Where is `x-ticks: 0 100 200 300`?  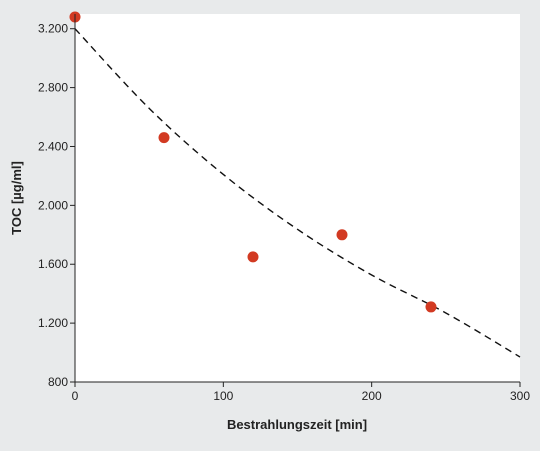 x-ticks: 0 100 200 300 is located at coordinates (301, 392).